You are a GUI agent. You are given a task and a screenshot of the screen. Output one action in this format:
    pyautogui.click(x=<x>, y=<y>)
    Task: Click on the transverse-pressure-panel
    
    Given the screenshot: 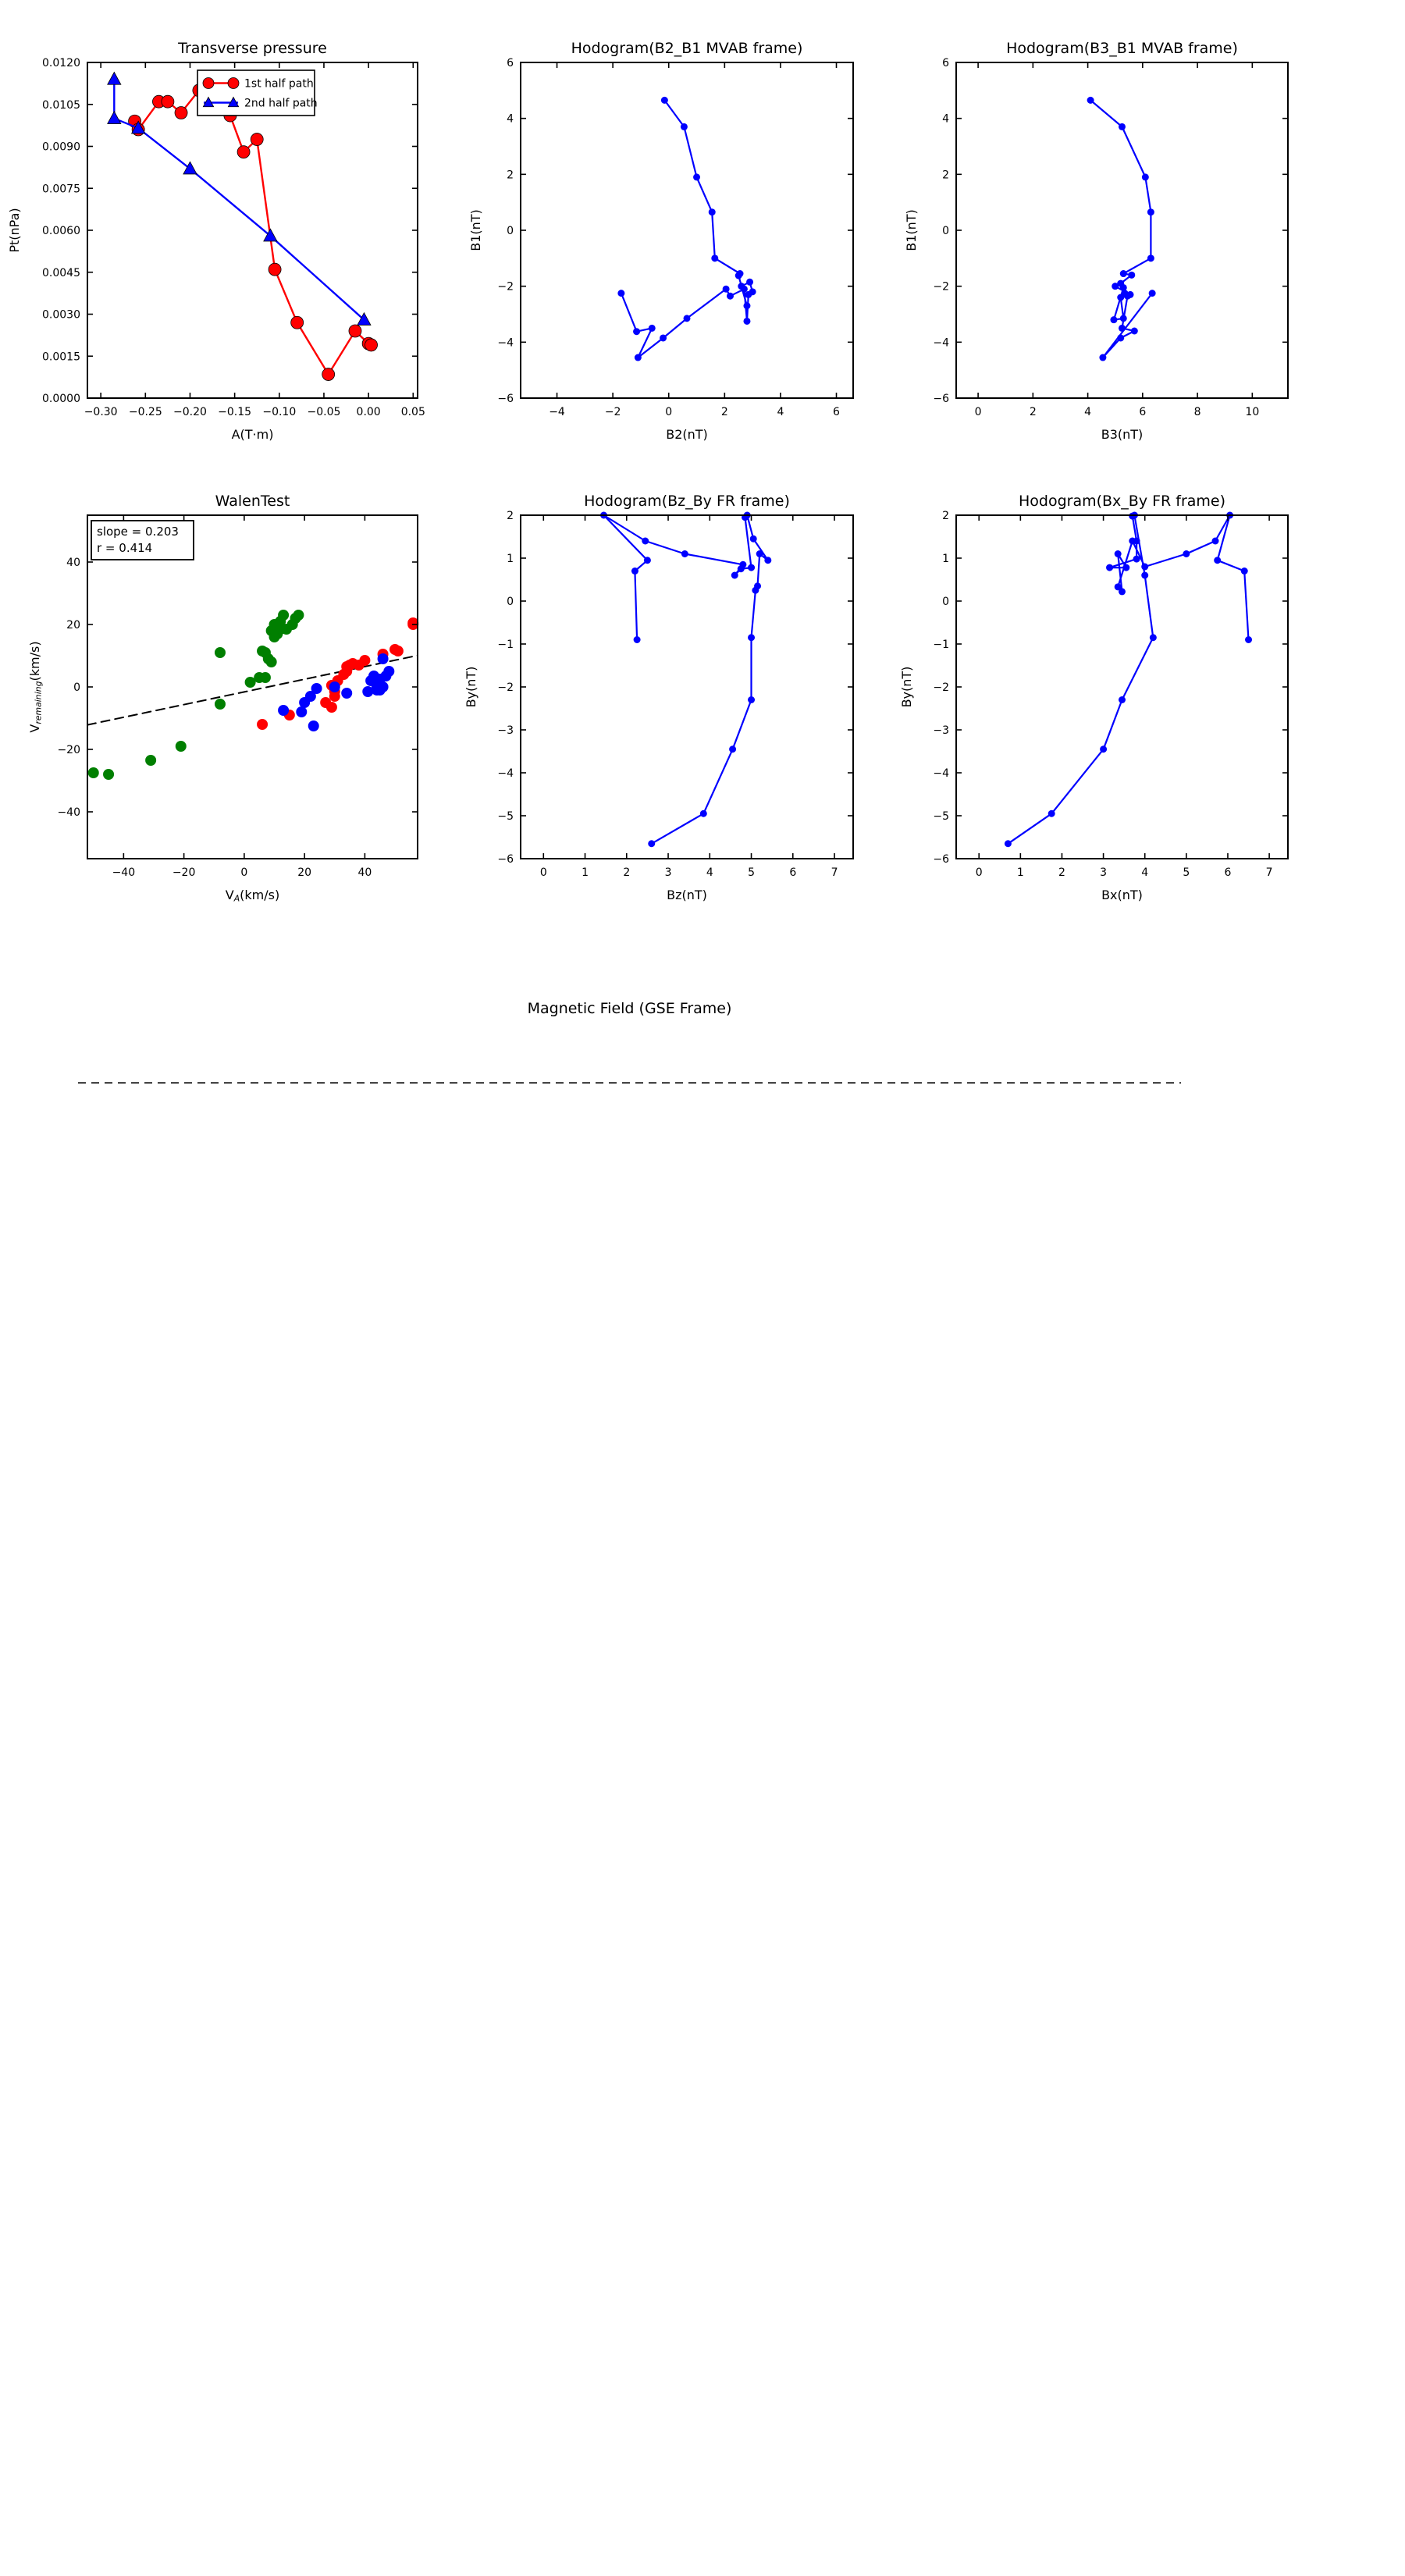 What is the action you would take?
    pyautogui.click(x=253, y=230)
    